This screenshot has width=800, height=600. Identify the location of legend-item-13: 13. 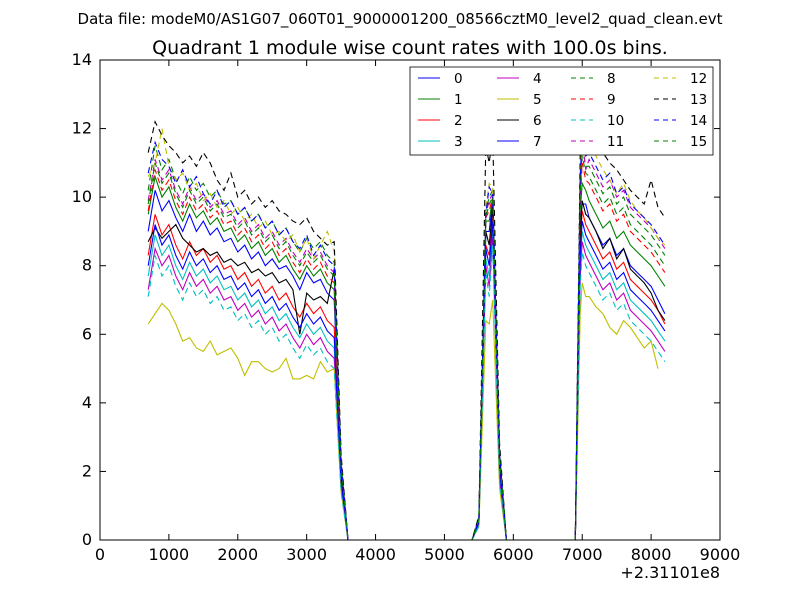
(680, 100).